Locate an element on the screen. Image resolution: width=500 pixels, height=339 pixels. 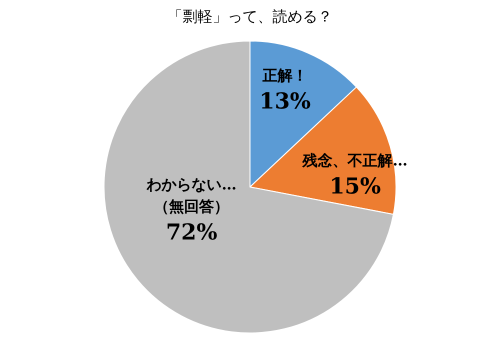
chart-title: 「剽軽」って、読める？ is located at coordinates (250, 17).